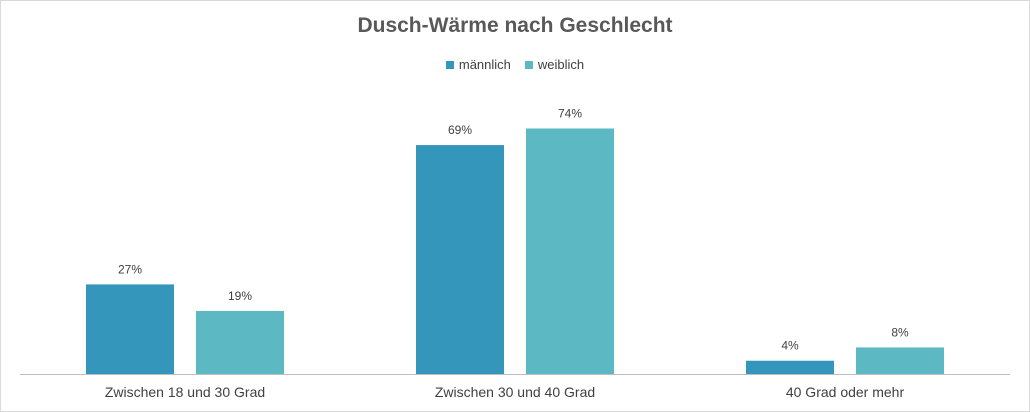 The image size is (1030, 412). What do you see at coordinates (185, 392) in the screenshot?
I see `category-label-0: Zwischen 18 und 30 Grad` at bounding box center [185, 392].